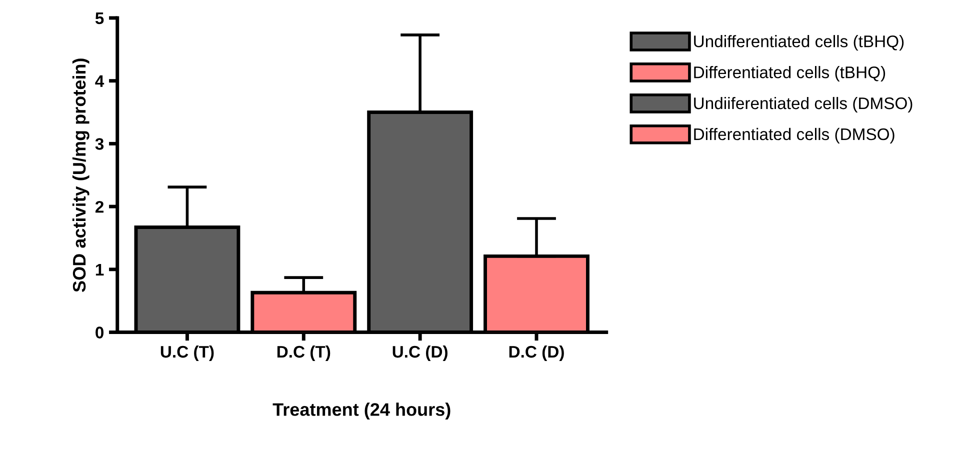 This screenshot has height=449, width=978. What do you see at coordinates (187, 353) in the screenshot?
I see `x-tick-label: U.C (T)` at bounding box center [187, 353].